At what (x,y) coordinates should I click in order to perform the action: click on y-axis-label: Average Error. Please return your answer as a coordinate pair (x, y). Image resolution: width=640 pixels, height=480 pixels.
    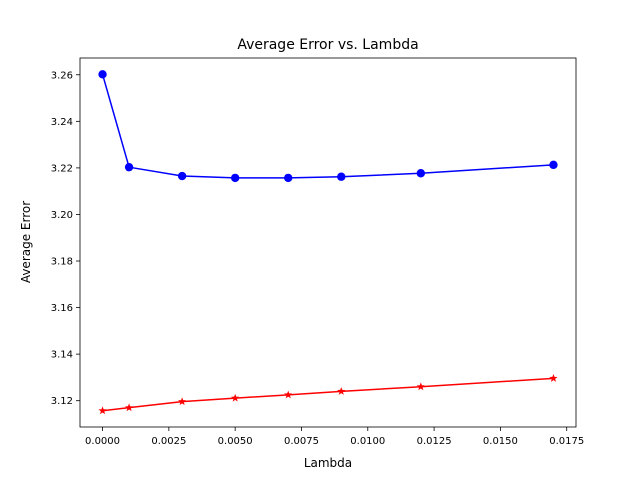
    Looking at the image, I should click on (26, 242).